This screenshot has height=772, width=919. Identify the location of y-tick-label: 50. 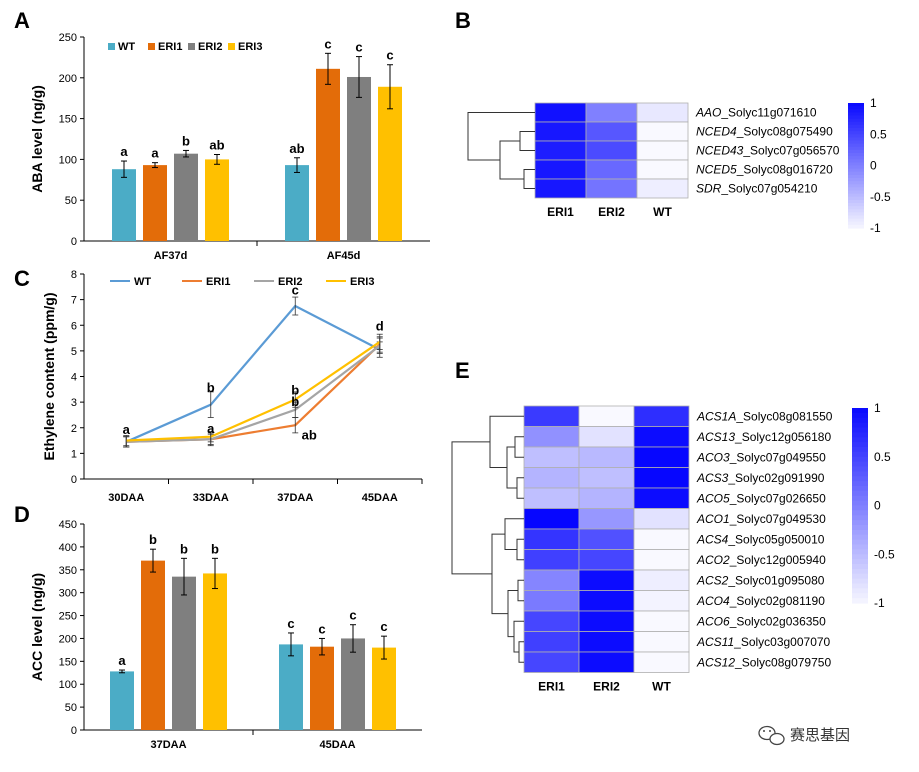
(71, 201).